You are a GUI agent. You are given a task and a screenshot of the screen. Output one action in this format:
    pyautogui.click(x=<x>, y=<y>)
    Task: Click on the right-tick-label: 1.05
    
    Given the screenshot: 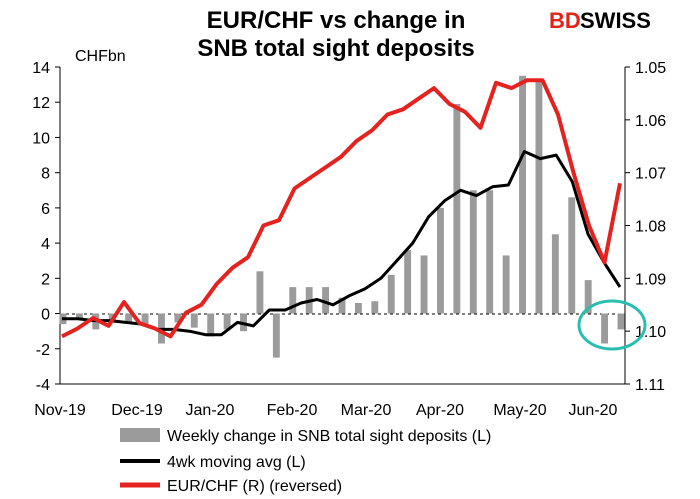 What is the action you would take?
    pyautogui.click(x=650, y=68)
    